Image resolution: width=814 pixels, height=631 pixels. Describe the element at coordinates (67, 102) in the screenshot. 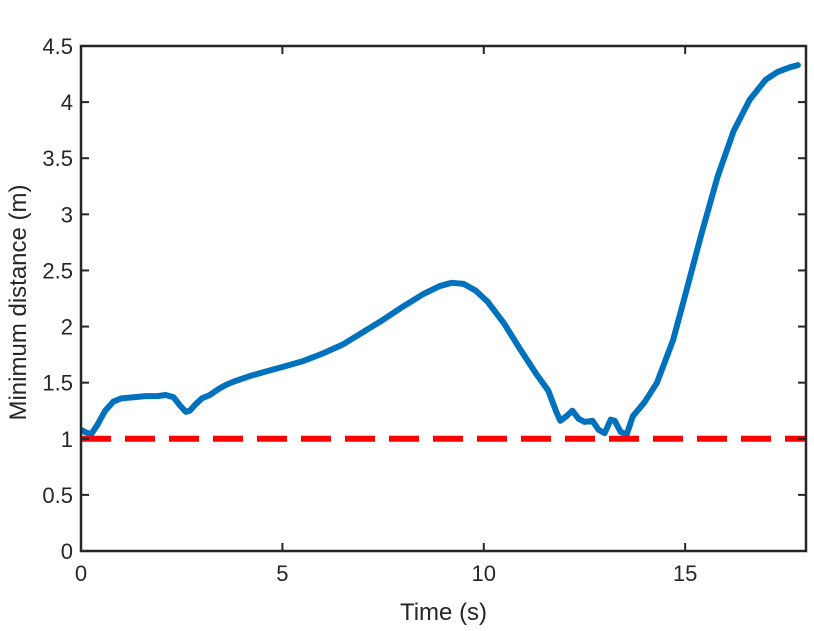

I see `y-tick-label: 4` at that location.